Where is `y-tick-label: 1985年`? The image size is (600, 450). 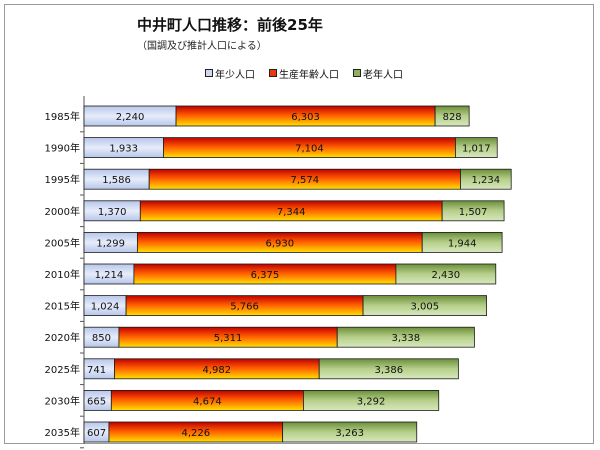
y-tick-label: 1985年 is located at coordinates (62, 116).